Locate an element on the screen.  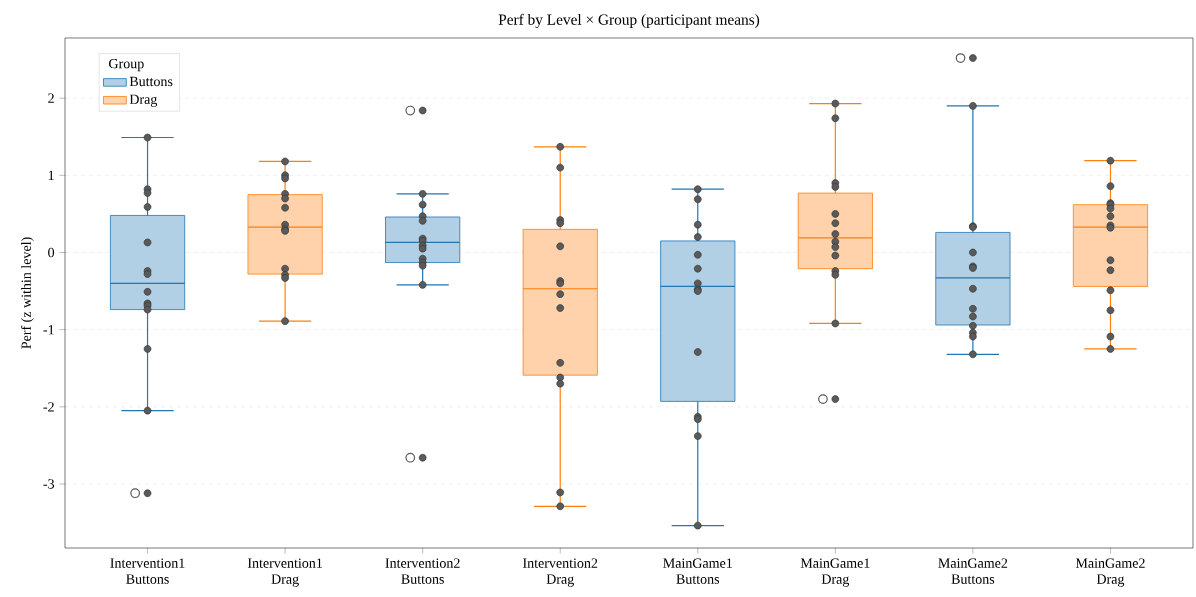
x-tick-label: Intervention2 Drag is located at coordinates (560, 572).